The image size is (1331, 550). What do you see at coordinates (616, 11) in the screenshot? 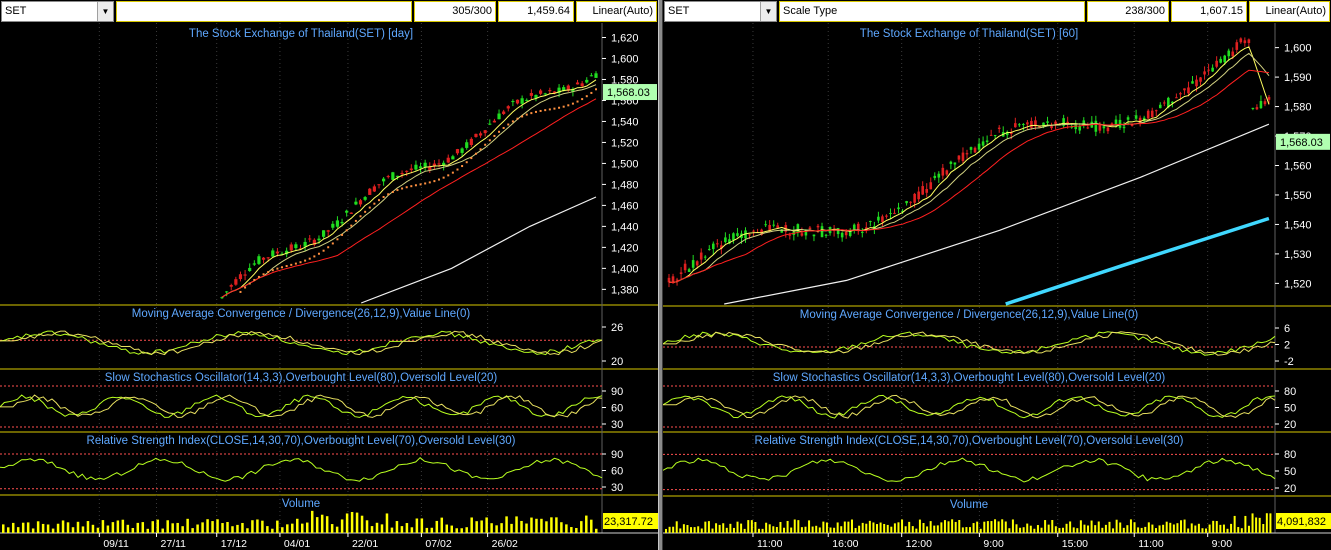
I see `left-scale-mode-button: Linear(Auto)` at bounding box center [616, 11].